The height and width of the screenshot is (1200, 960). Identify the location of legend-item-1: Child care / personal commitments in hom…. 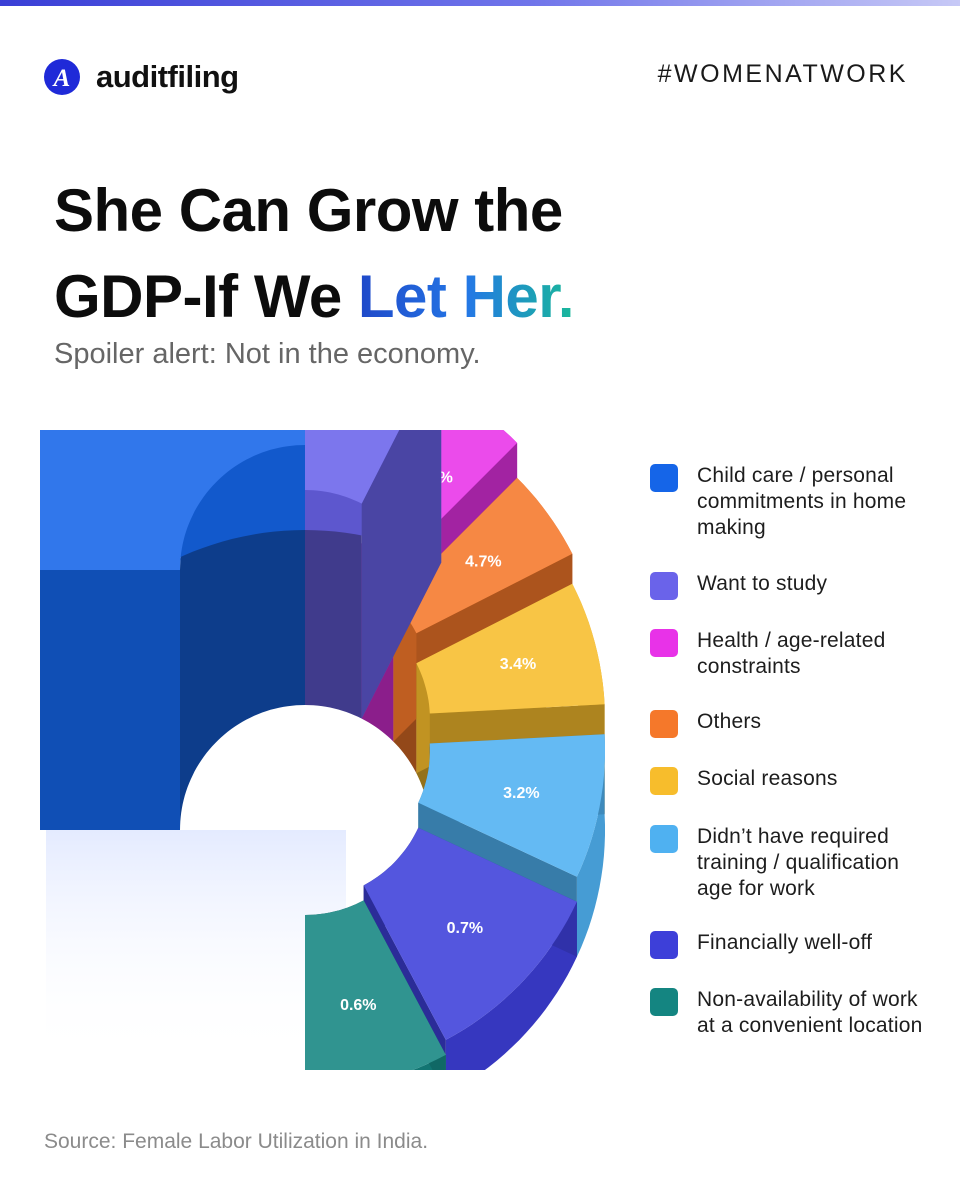
(793, 502).